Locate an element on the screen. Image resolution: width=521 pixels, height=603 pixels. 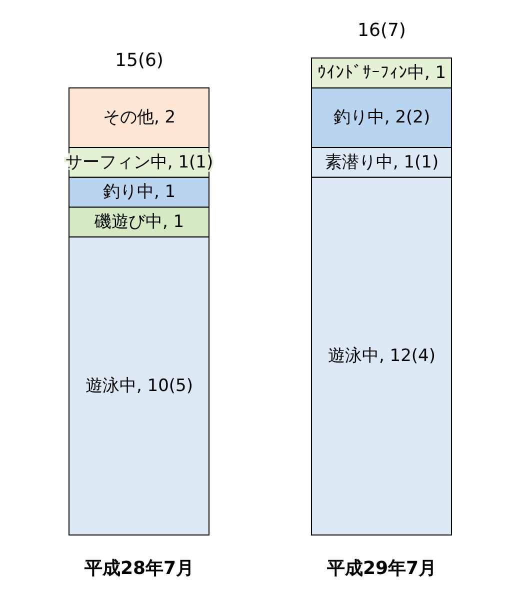
data-label: 遊泳中, 10(5) is located at coordinates (139, 386).